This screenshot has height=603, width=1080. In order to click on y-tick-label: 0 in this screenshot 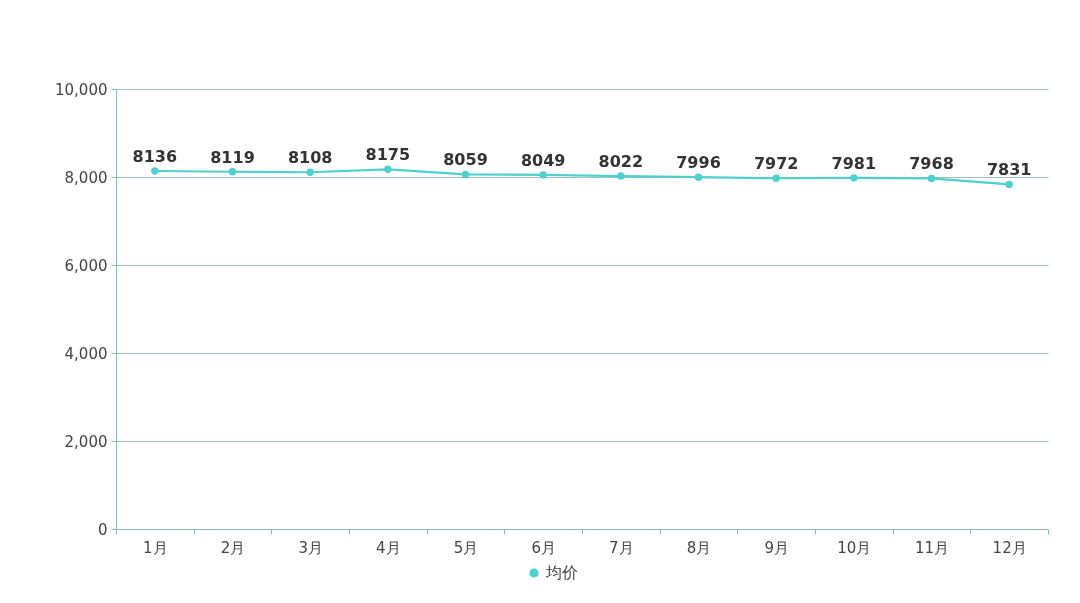, I will do `click(102, 529)`.